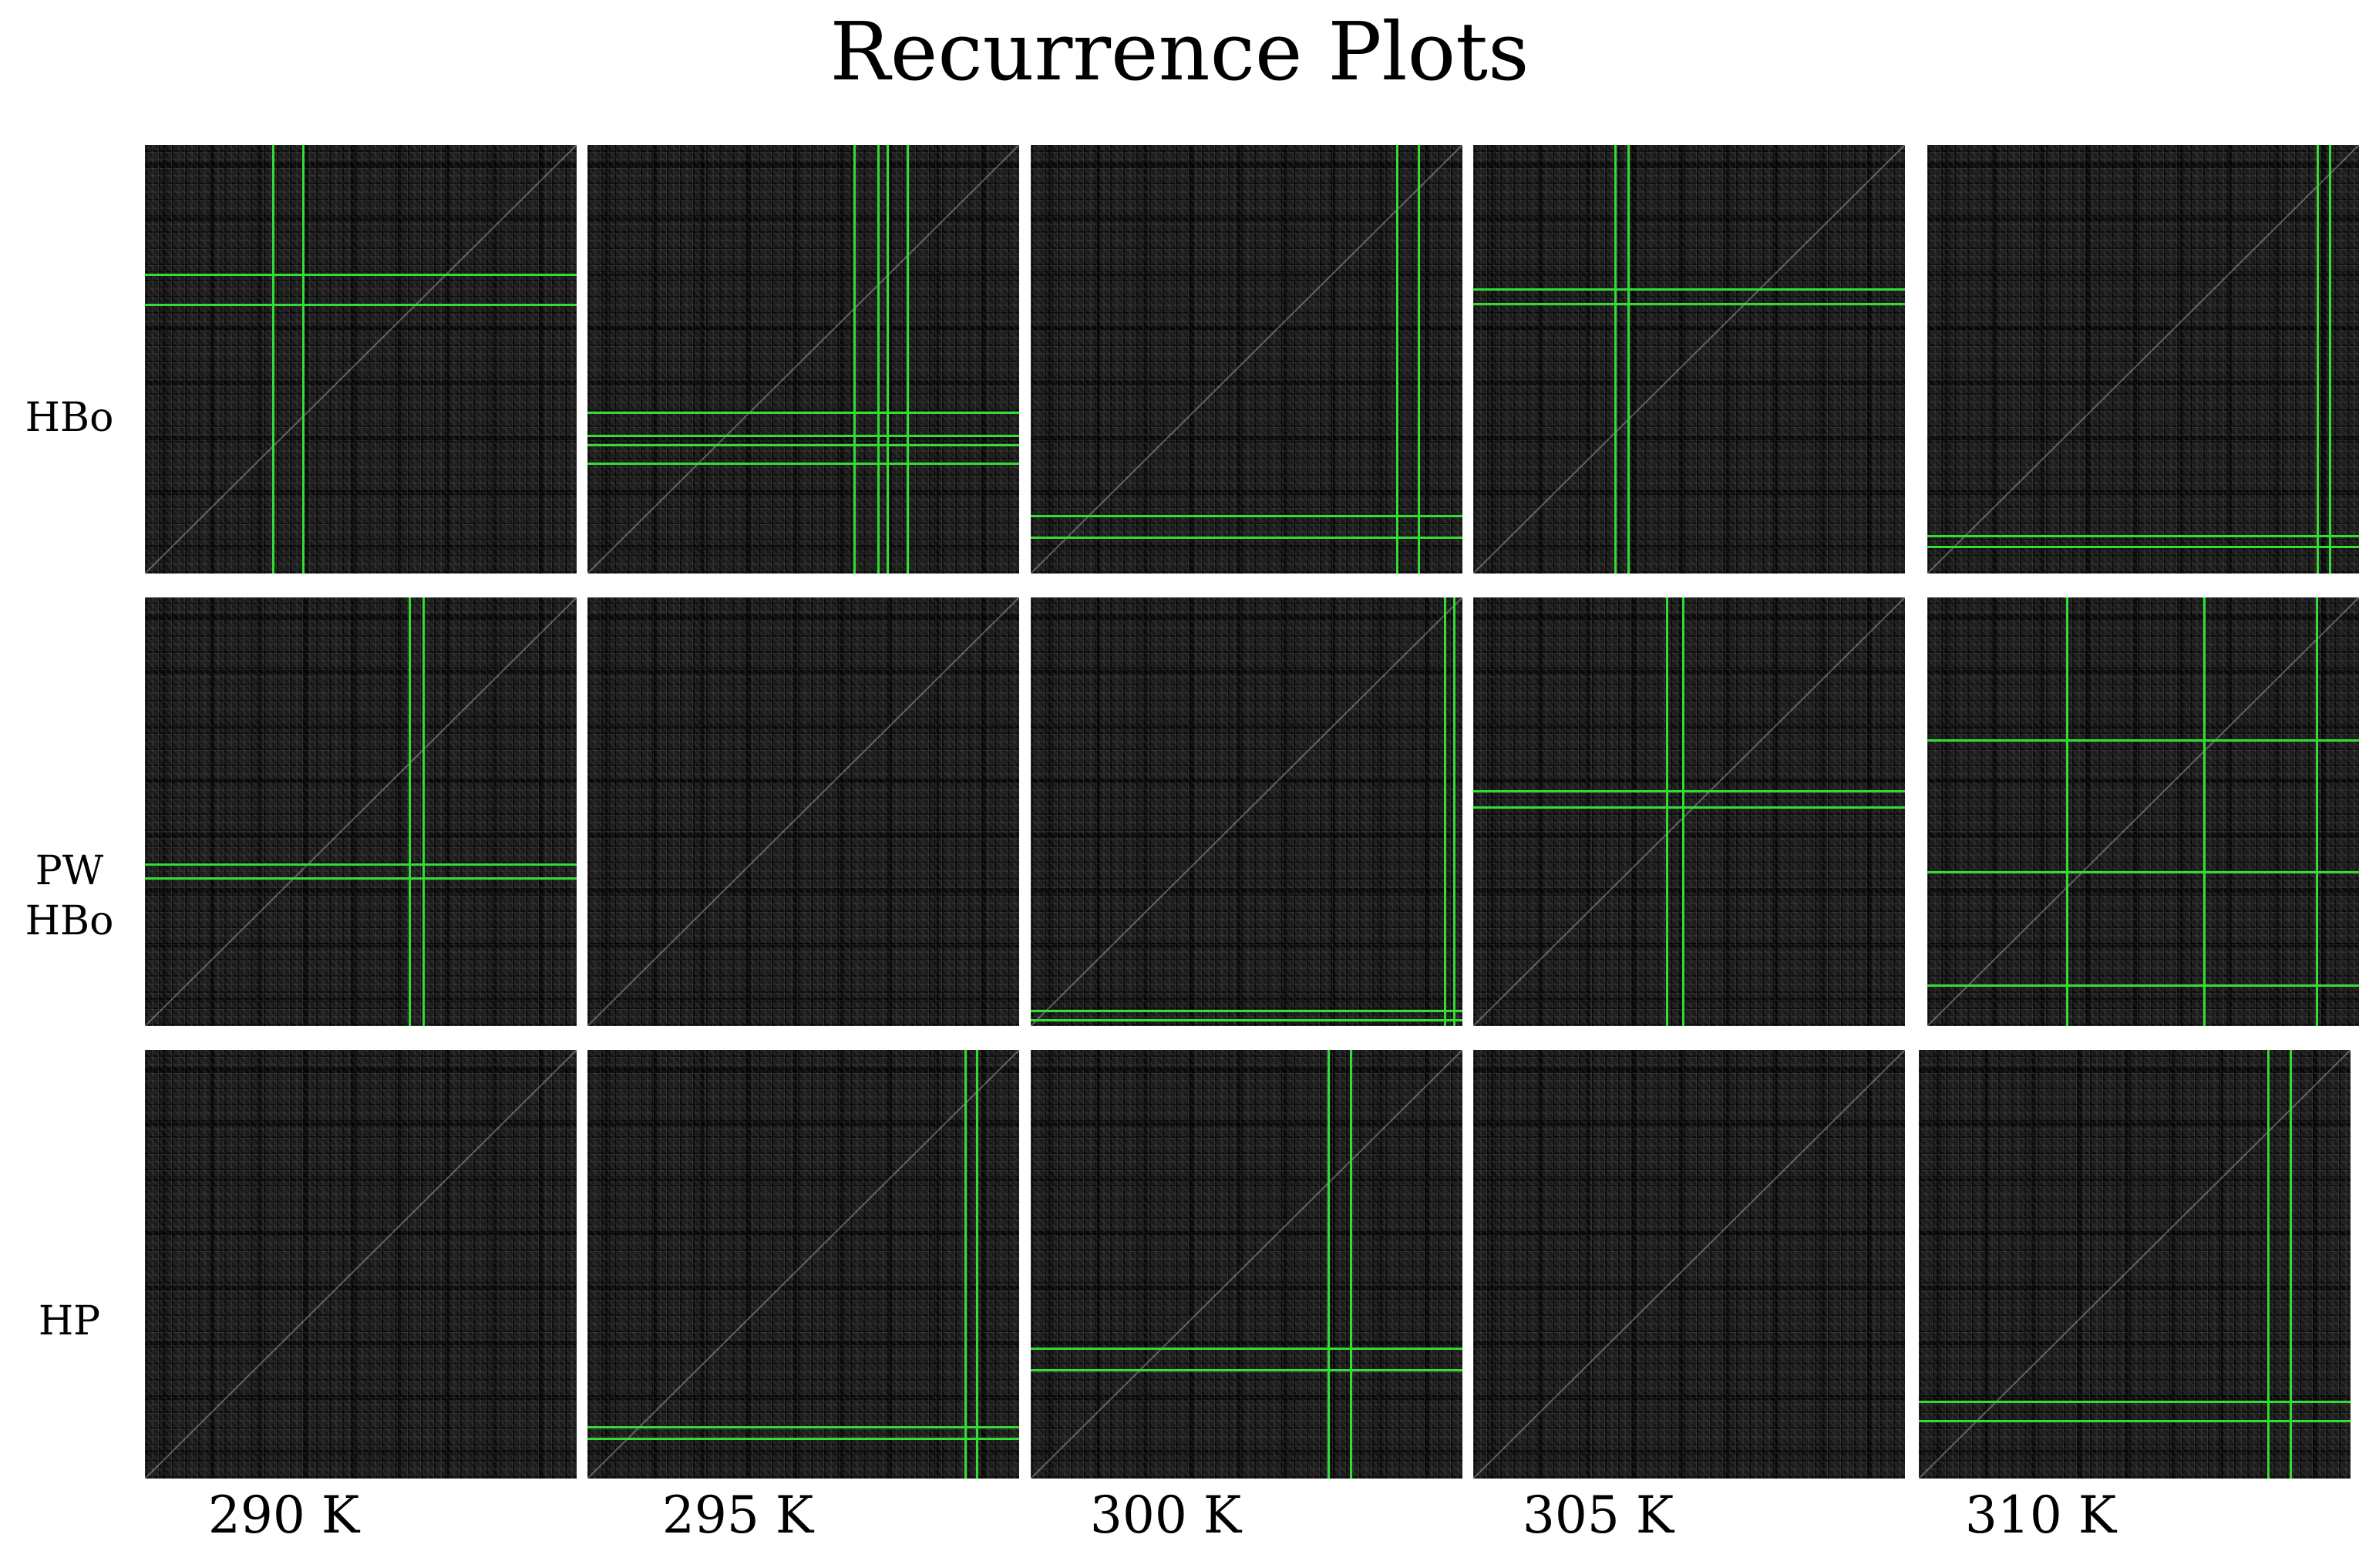 The height and width of the screenshot is (1568, 2359). I want to click on recurrence-plot-pw-hbo-300k, so click(1246, 811).